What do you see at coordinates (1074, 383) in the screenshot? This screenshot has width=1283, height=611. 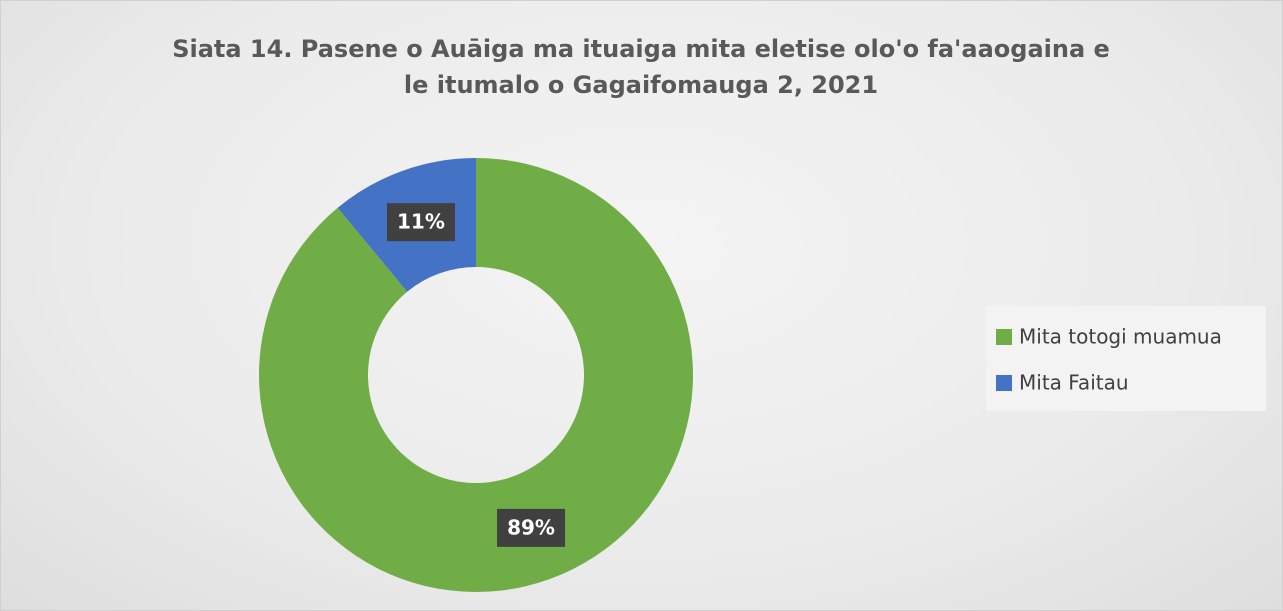 I see `legend-label: Mita Faitau` at bounding box center [1074, 383].